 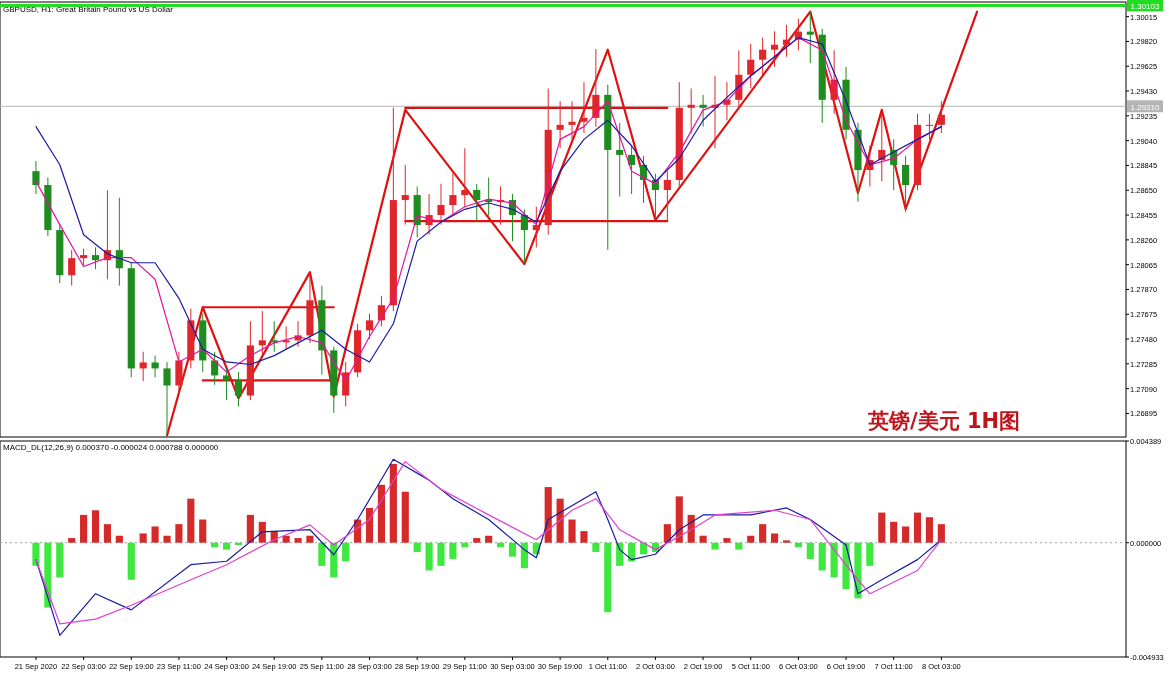 I want to click on ref-line-label: 1.29310, so click(x=1145, y=107).